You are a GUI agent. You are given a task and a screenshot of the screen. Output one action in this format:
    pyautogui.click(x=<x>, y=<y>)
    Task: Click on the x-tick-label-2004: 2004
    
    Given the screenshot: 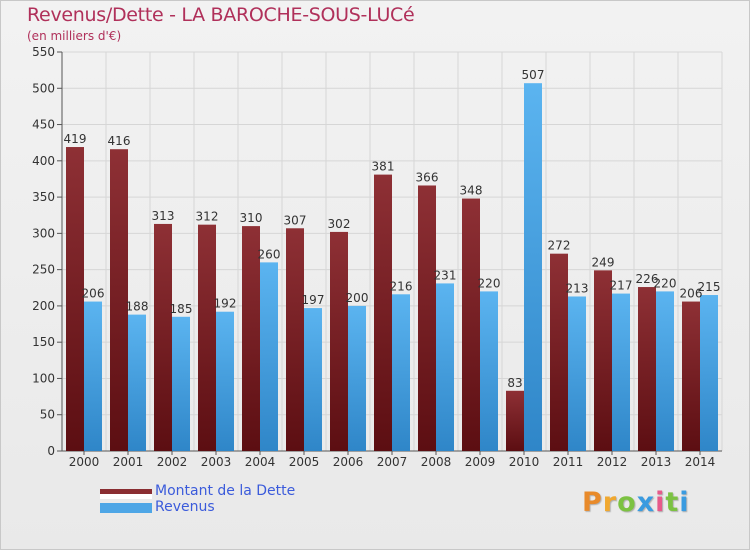 What is the action you would take?
    pyautogui.click(x=260, y=462)
    